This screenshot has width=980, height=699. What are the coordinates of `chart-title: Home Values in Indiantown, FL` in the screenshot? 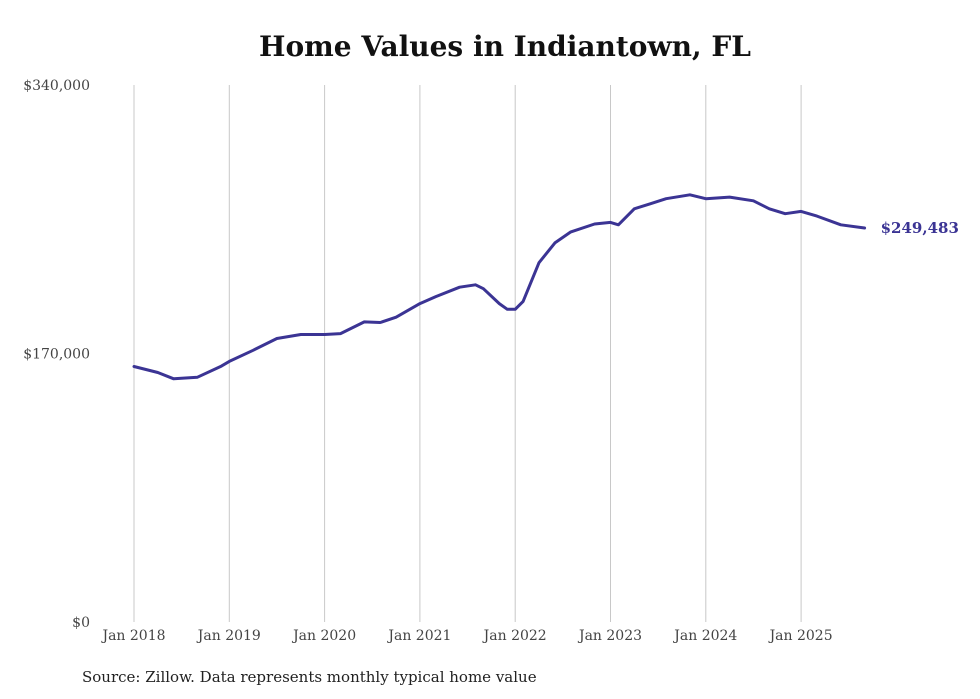 It's located at (505, 46).